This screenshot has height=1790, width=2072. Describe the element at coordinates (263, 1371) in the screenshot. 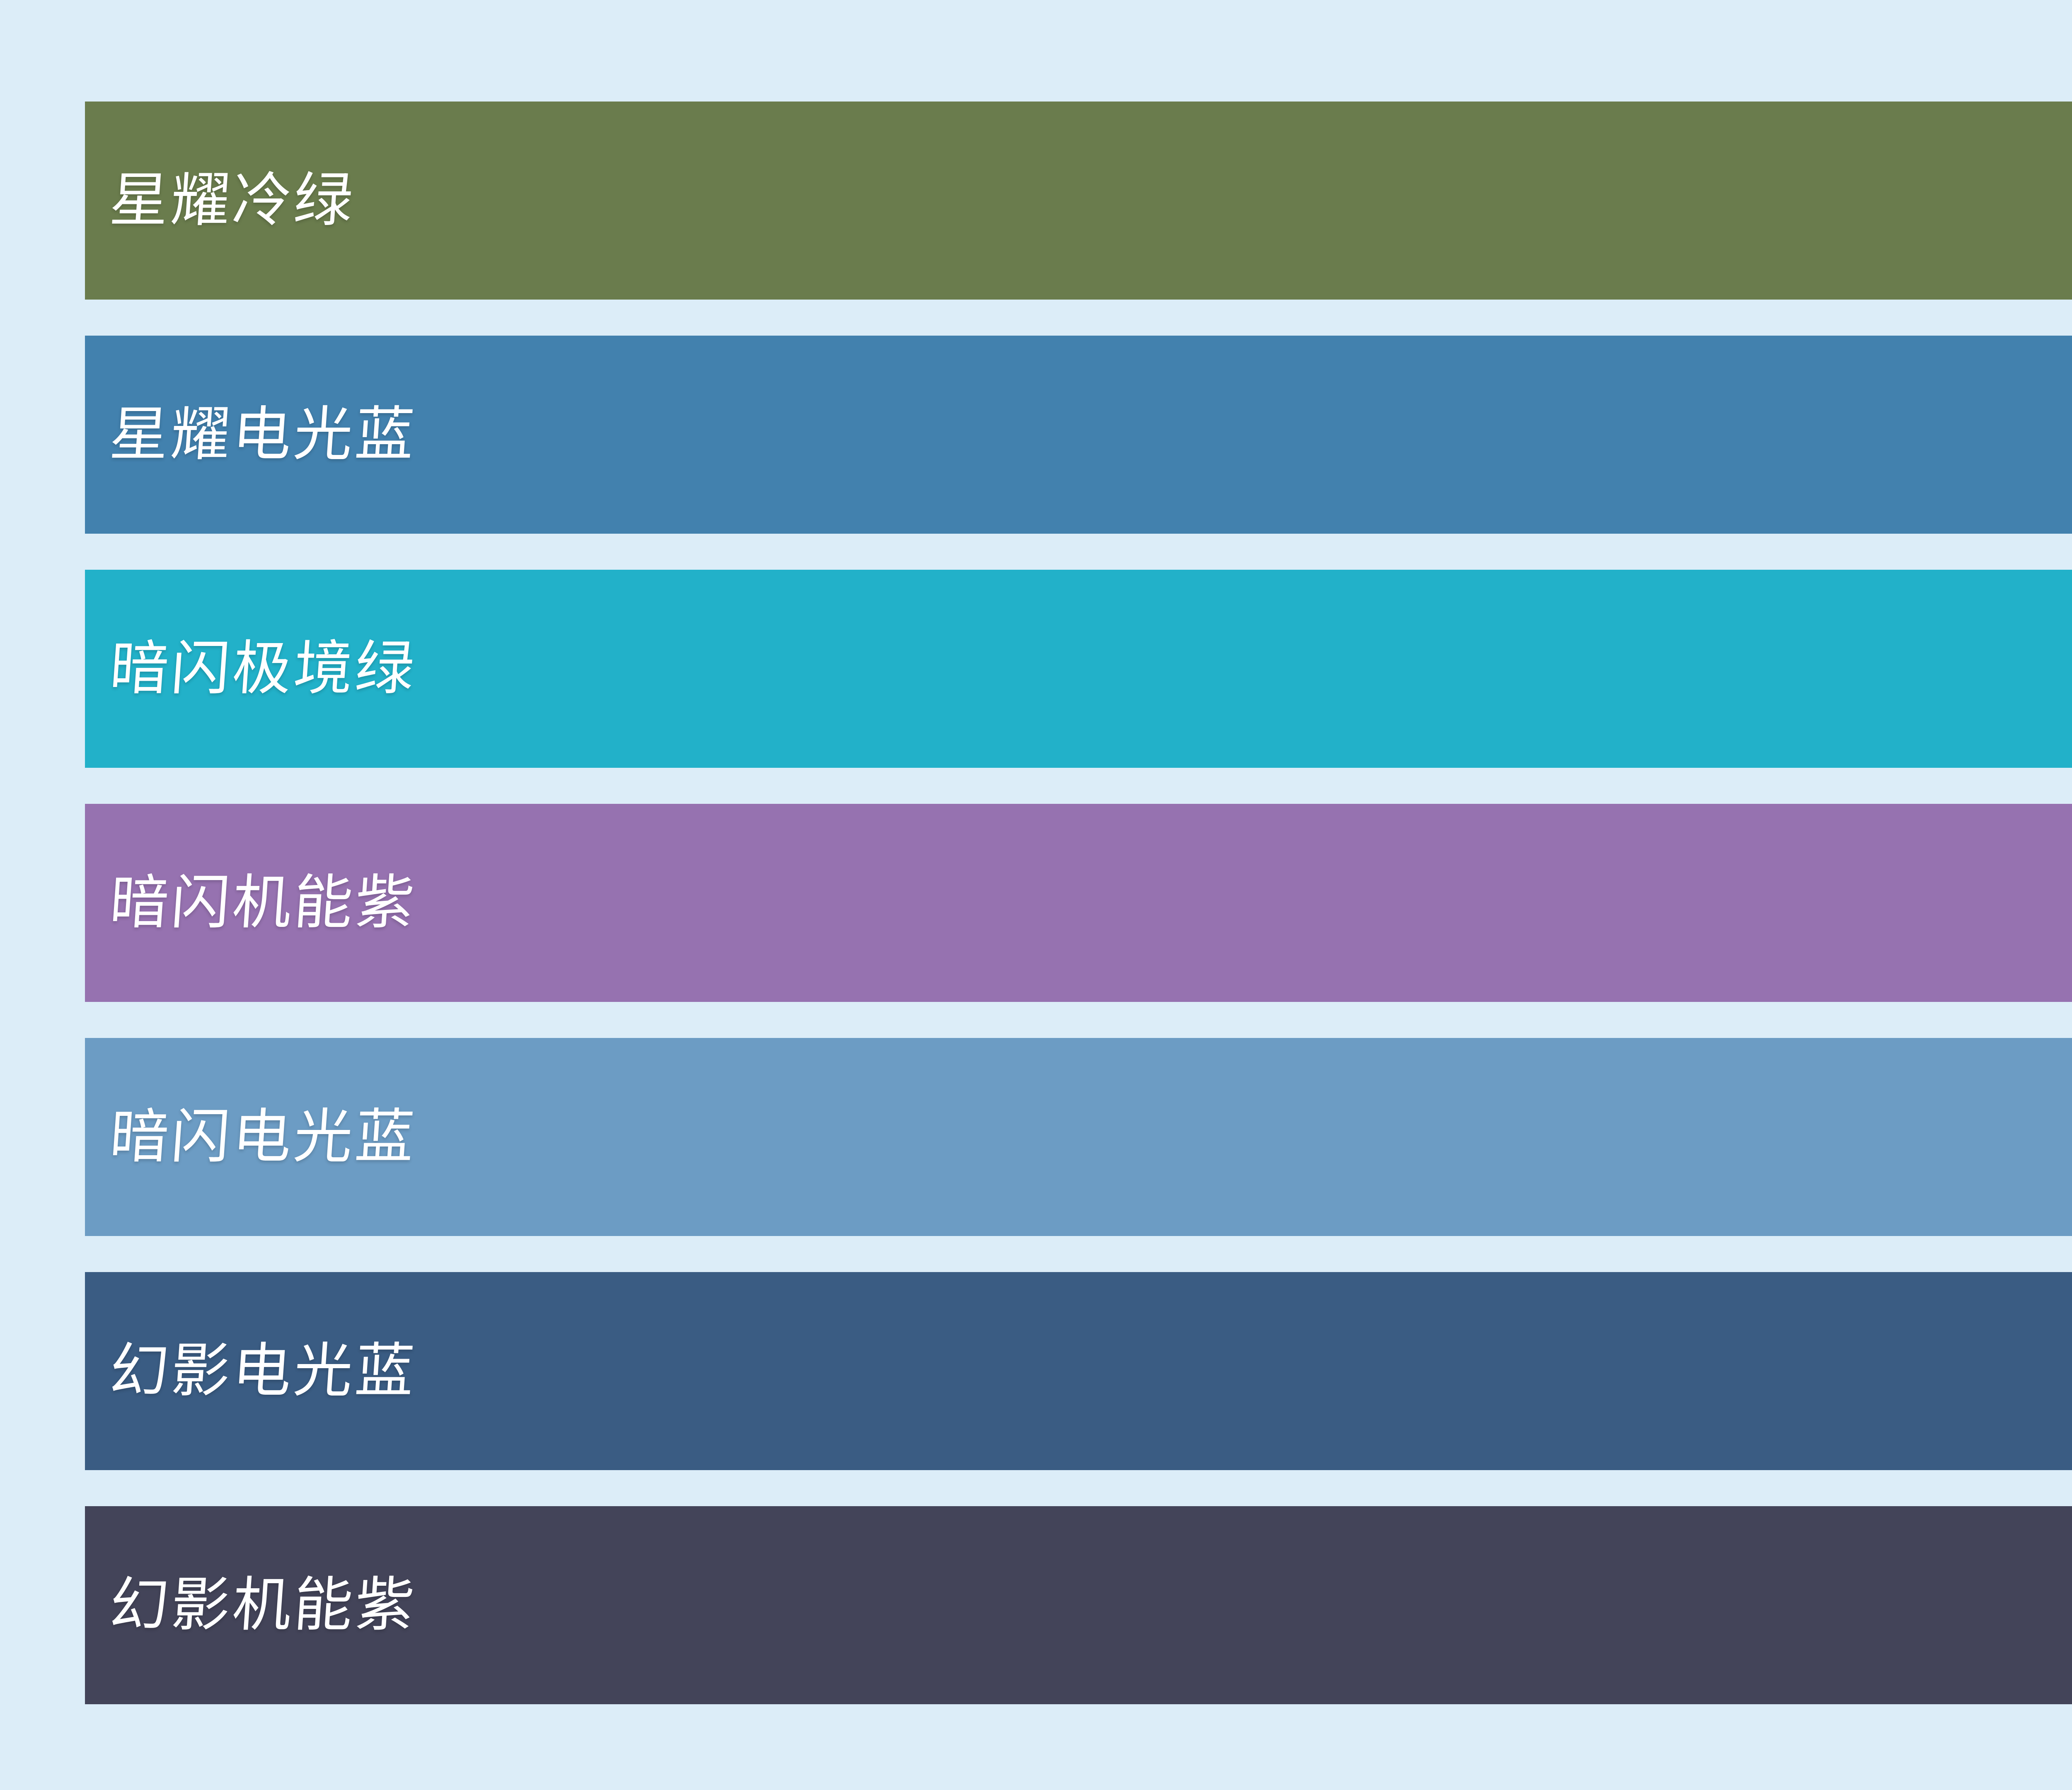

I see `color-name-label: 幻影电光蓝` at that location.